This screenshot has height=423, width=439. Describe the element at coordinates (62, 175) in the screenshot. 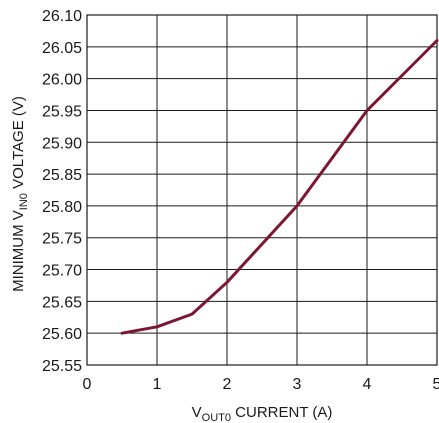

I see `y-tick-label: 25.85` at that location.